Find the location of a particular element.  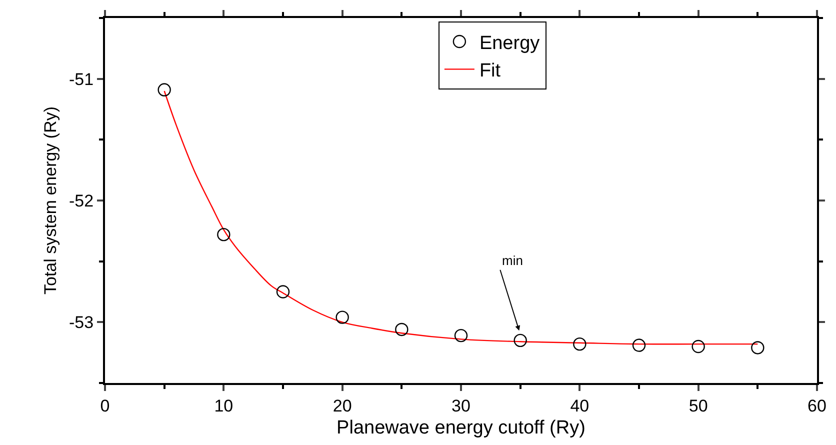

x-tick-label: 20 is located at coordinates (342, 406).